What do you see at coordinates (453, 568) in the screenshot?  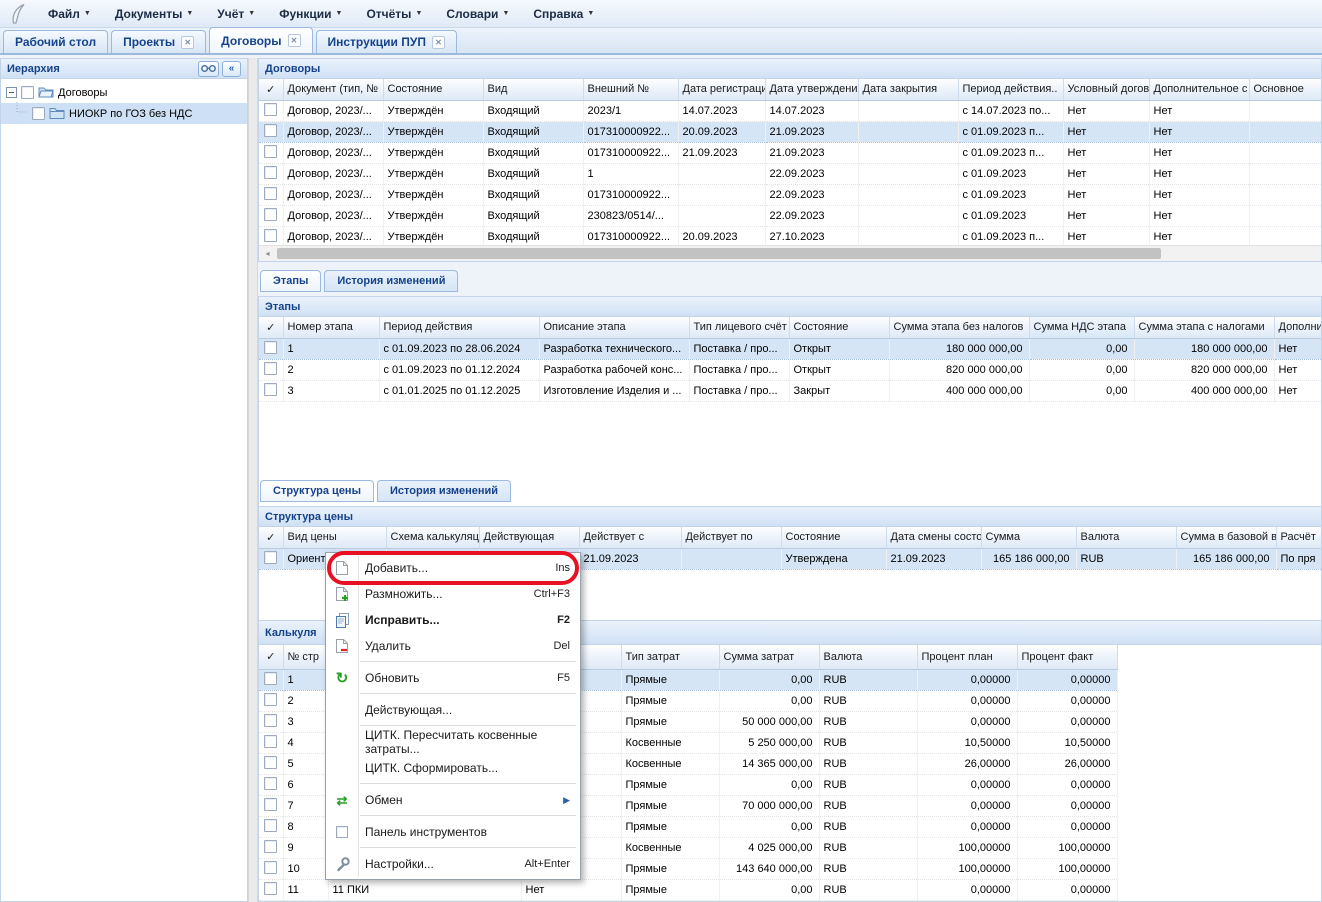 I see `context-menu-item: Добавить... Ins` at bounding box center [453, 568].